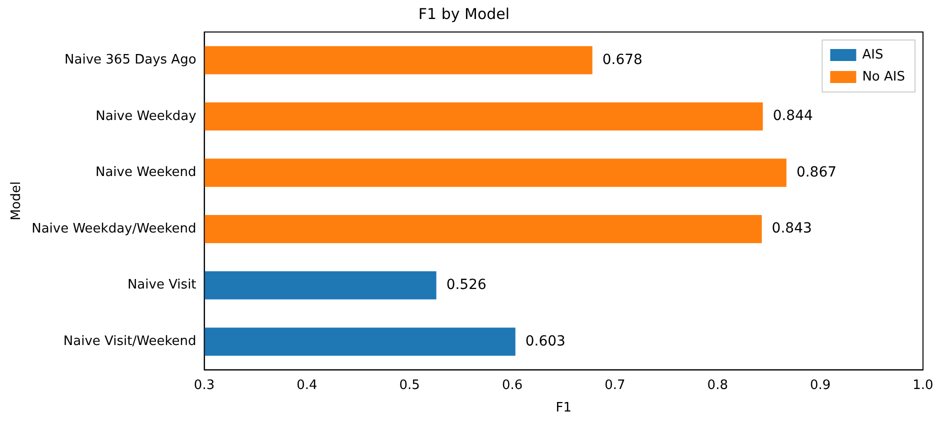  I want to click on legend-label: AIS, so click(873, 54).